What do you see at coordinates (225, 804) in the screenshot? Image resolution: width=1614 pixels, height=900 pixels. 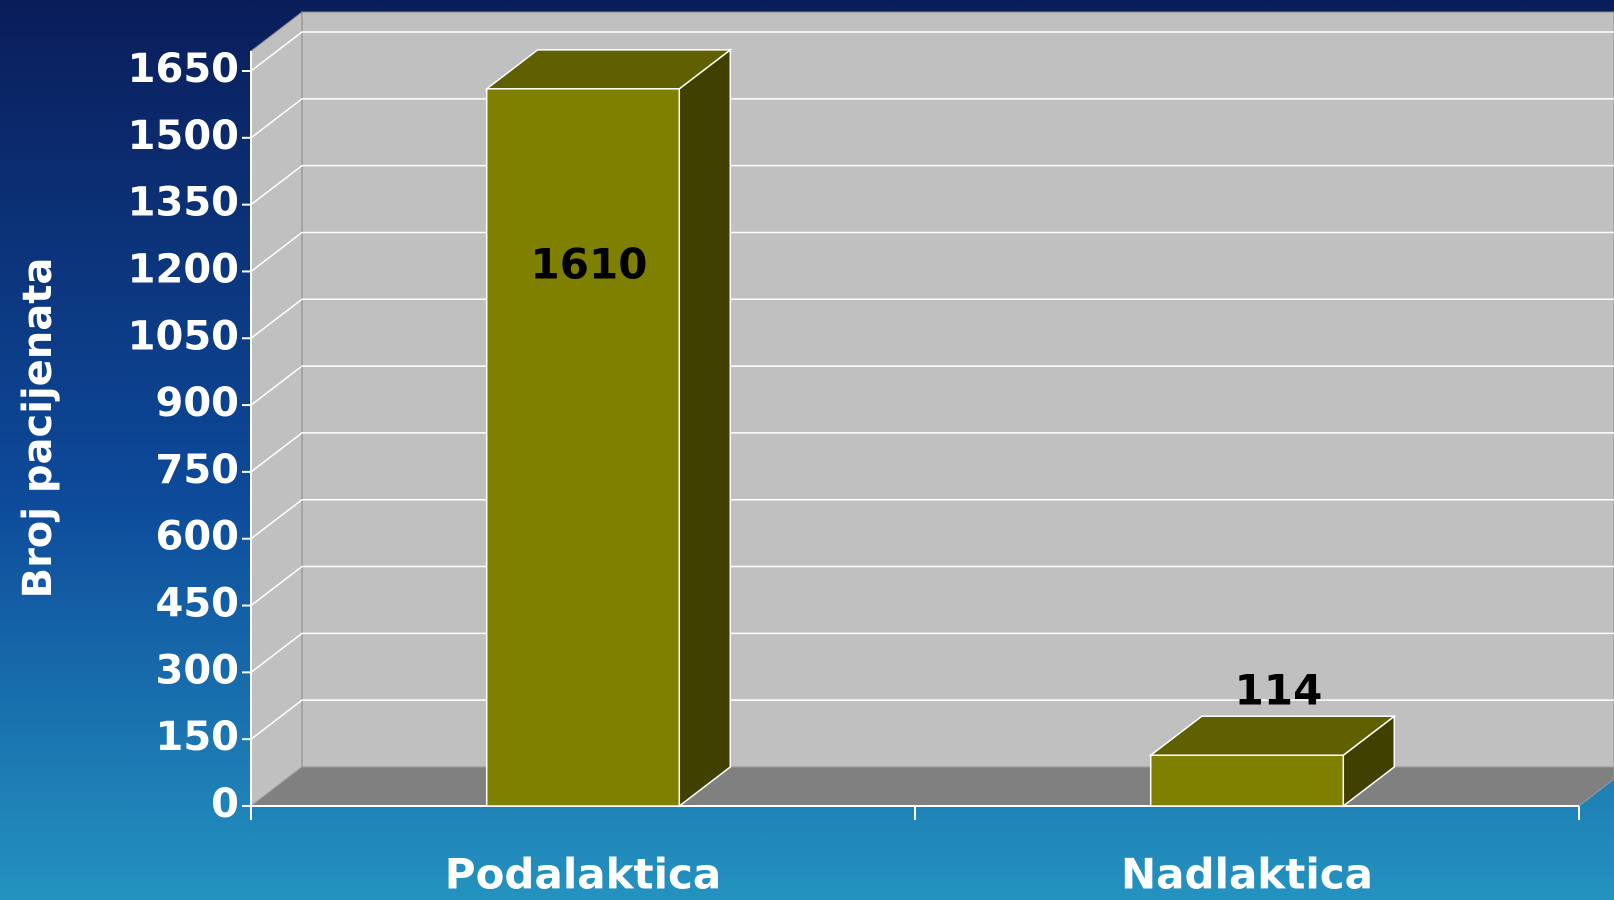 I see `y-tick-label: 0` at bounding box center [225, 804].